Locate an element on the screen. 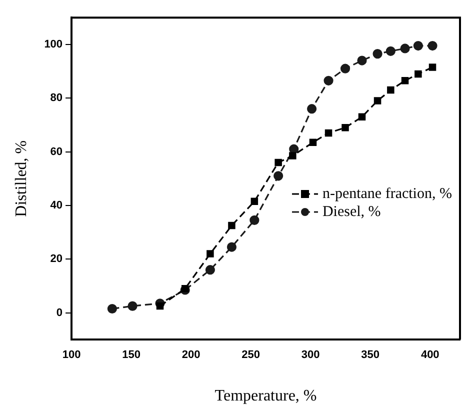 This screenshot has height=418, width=474. x-axis-title: Temperature, % is located at coordinates (265, 396).